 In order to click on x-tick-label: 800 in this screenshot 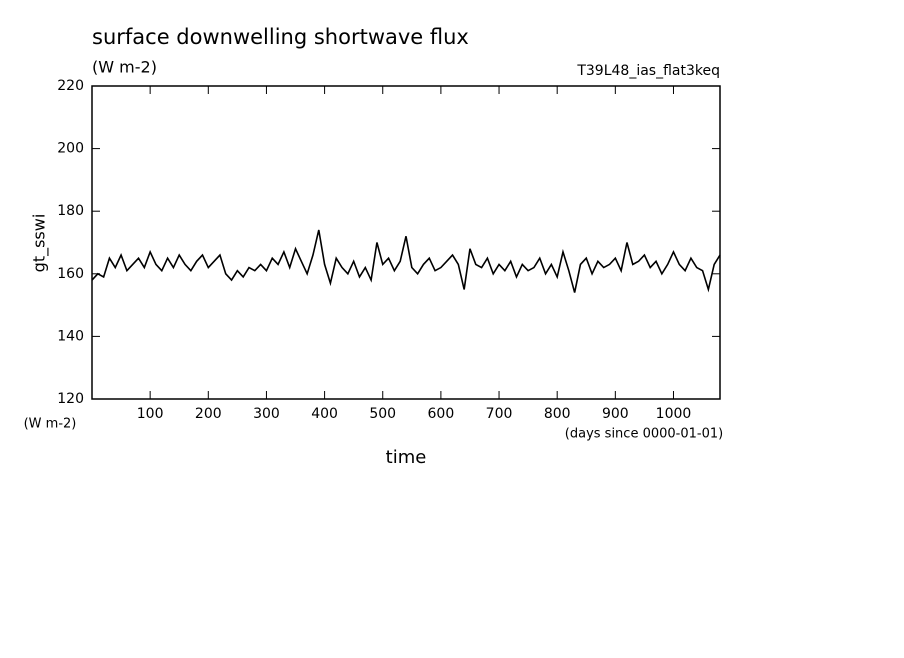, I will do `click(557, 414)`.